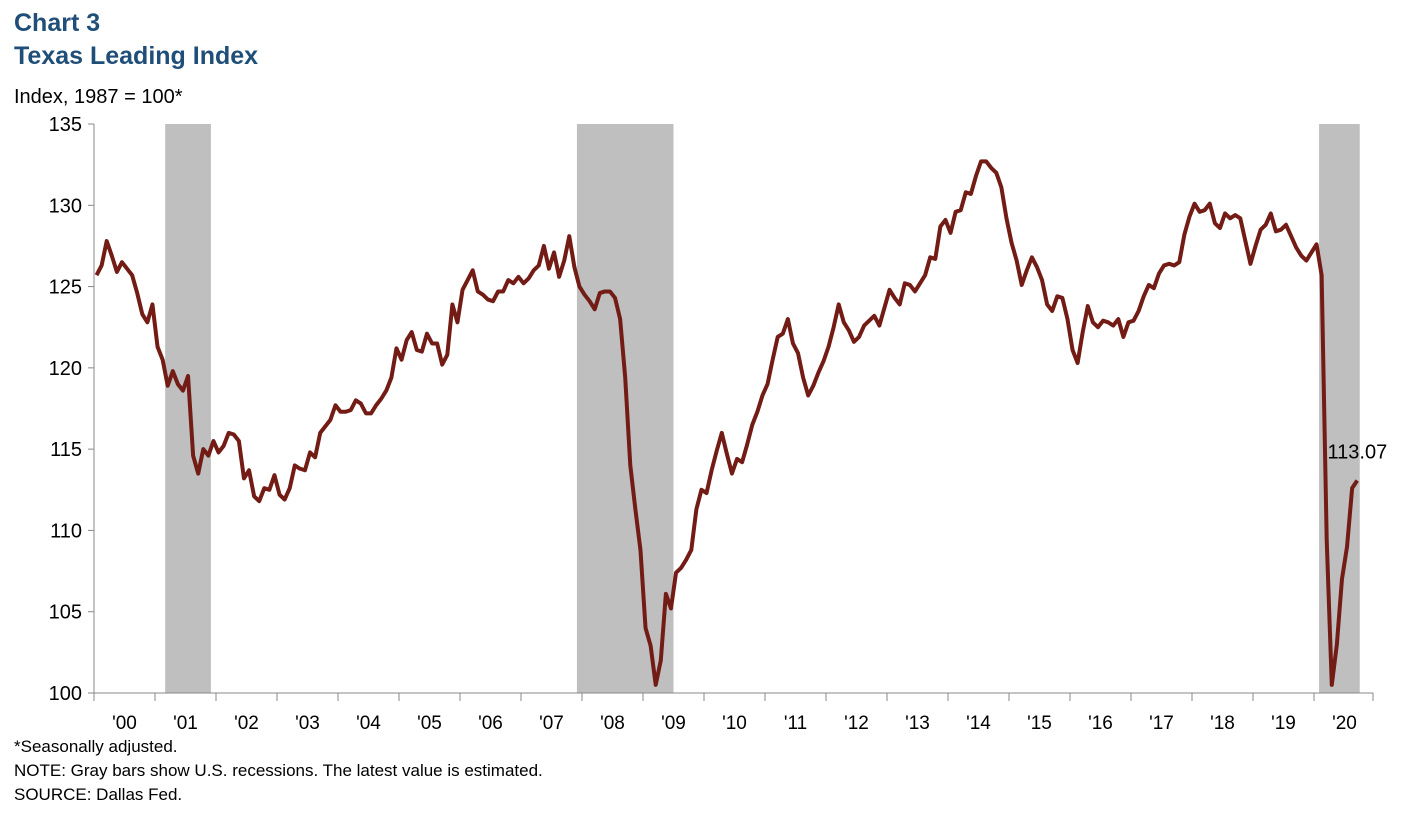 The height and width of the screenshot is (815, 1422). Describe the element at coordinates (65, 206) in the screenshot. I see `y-tick-label: 130` at that location.